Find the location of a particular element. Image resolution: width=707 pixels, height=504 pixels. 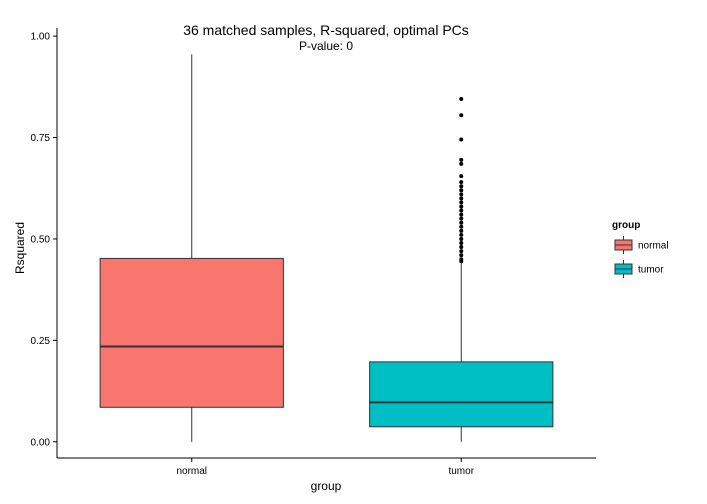

y-tick-label: 0.25 is located at coordinates (41, 341).